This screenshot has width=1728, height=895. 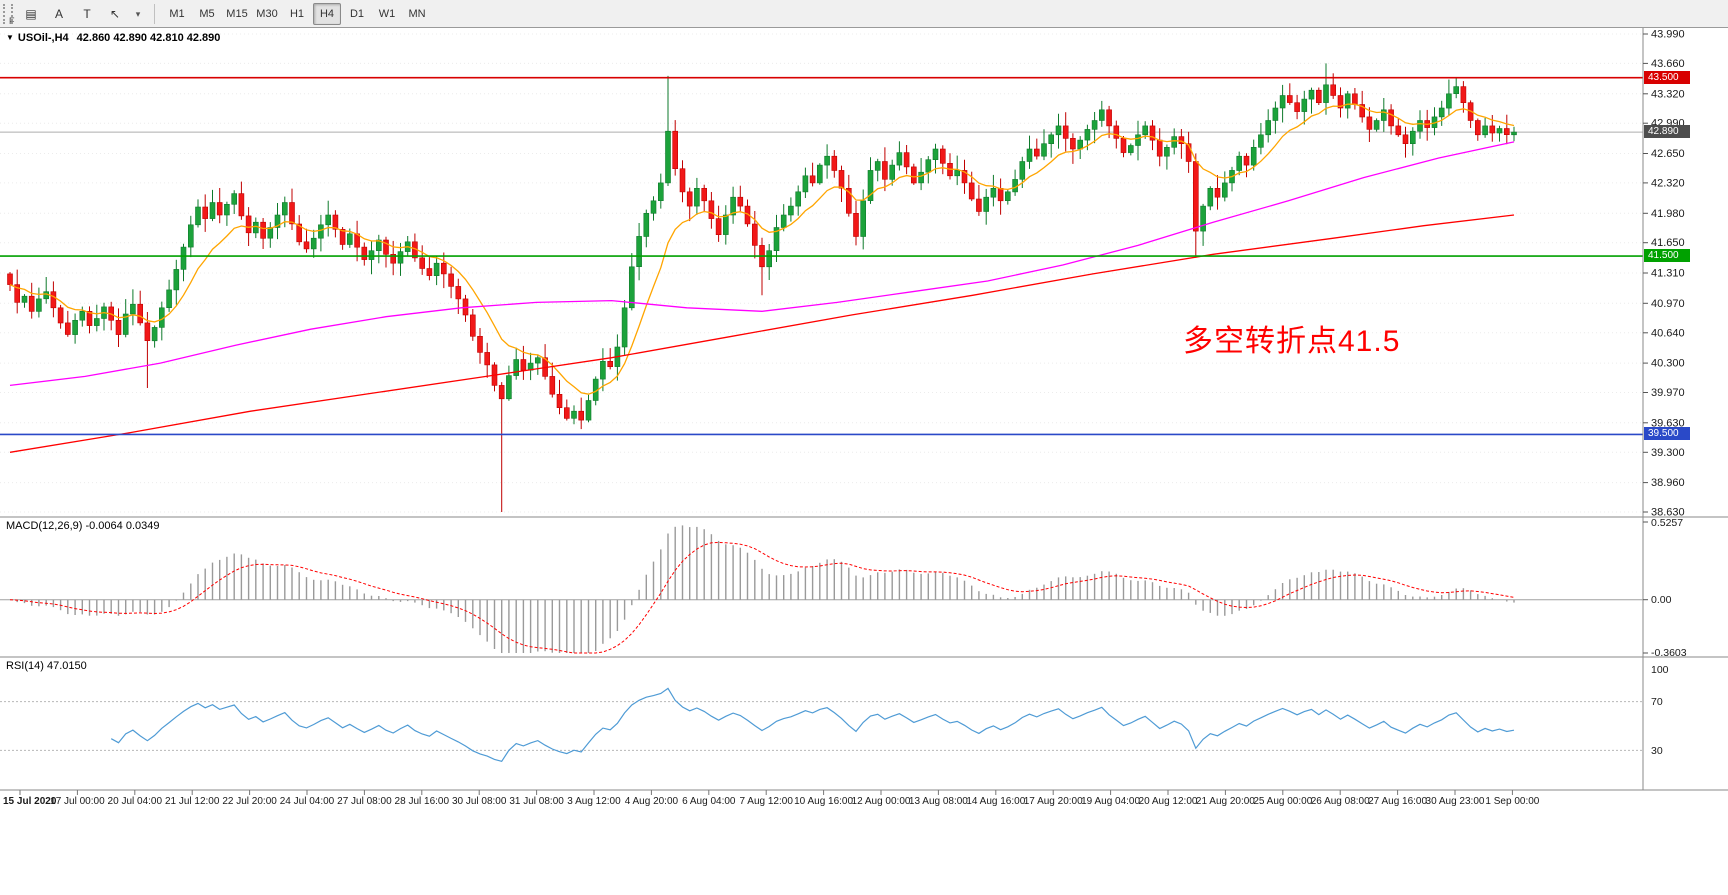 I want to click on macd-histogram, so click(x=765, y=589).